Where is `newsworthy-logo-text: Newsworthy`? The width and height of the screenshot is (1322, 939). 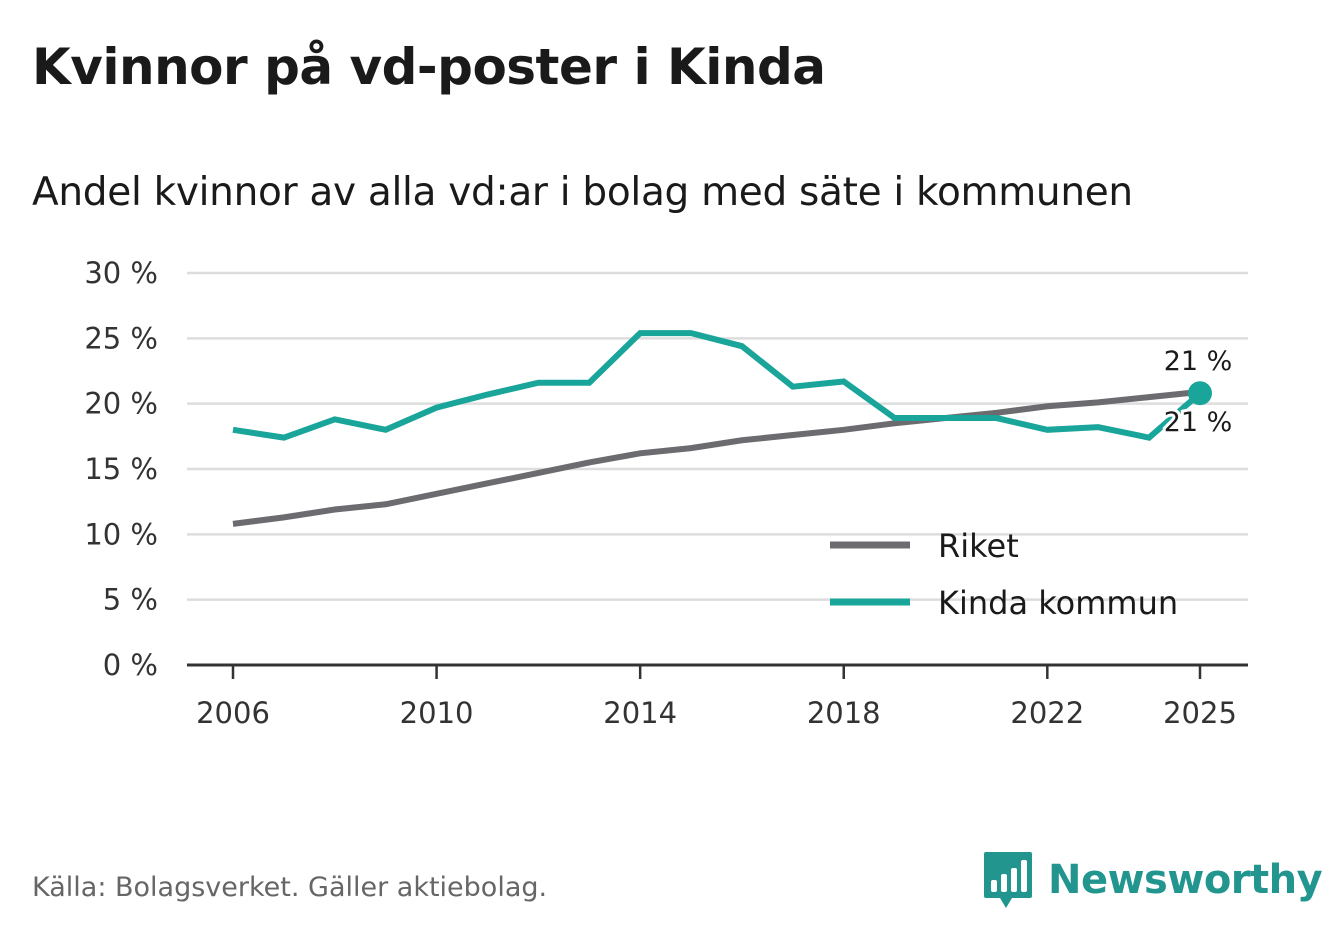
newsworthy-logo-text: Newsworthy is located at coordinates (1185, 880).